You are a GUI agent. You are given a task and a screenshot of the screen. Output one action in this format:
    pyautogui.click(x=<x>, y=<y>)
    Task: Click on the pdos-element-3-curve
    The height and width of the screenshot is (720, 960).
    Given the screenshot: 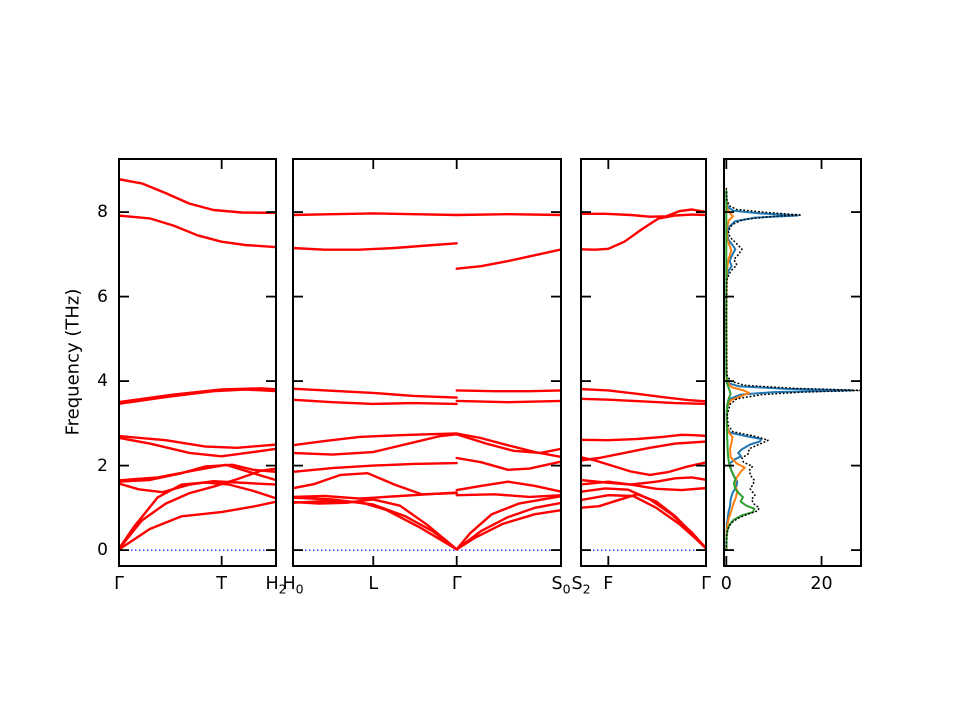 What is the action you would take?
    pyautogui.click(x=740, y=371)
    